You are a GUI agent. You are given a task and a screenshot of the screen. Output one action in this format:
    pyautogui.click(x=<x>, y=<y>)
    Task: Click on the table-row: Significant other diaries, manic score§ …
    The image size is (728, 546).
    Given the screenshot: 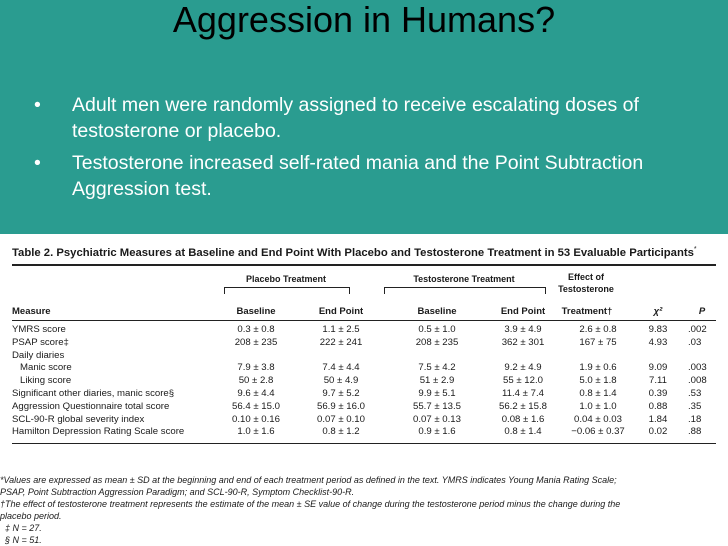 What is the action you would take?
    pyautogui.click(x=364, y=394)
    